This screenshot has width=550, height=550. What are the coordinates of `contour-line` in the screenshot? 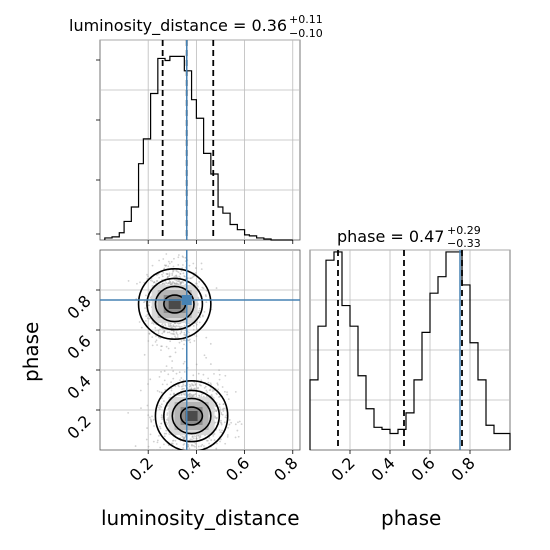 It's located at (192, 416).